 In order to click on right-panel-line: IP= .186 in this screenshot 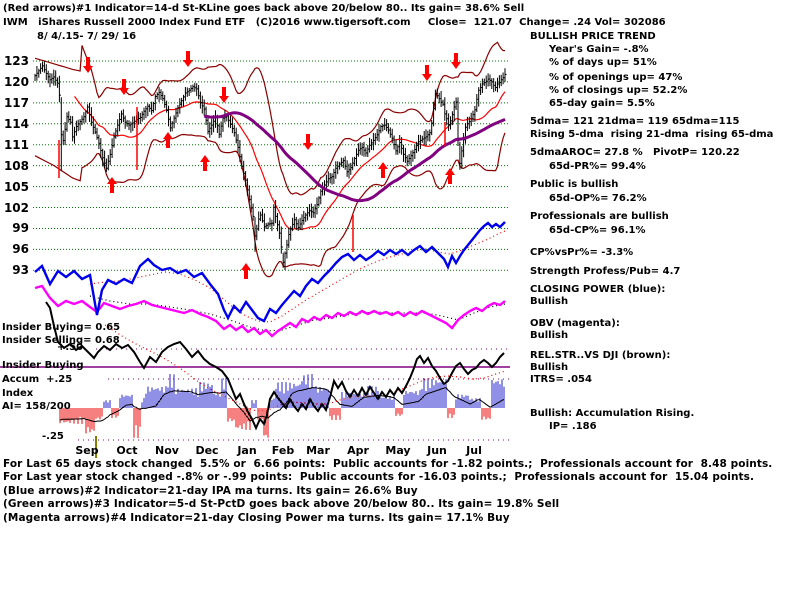, I will do `click(573, 426)`.